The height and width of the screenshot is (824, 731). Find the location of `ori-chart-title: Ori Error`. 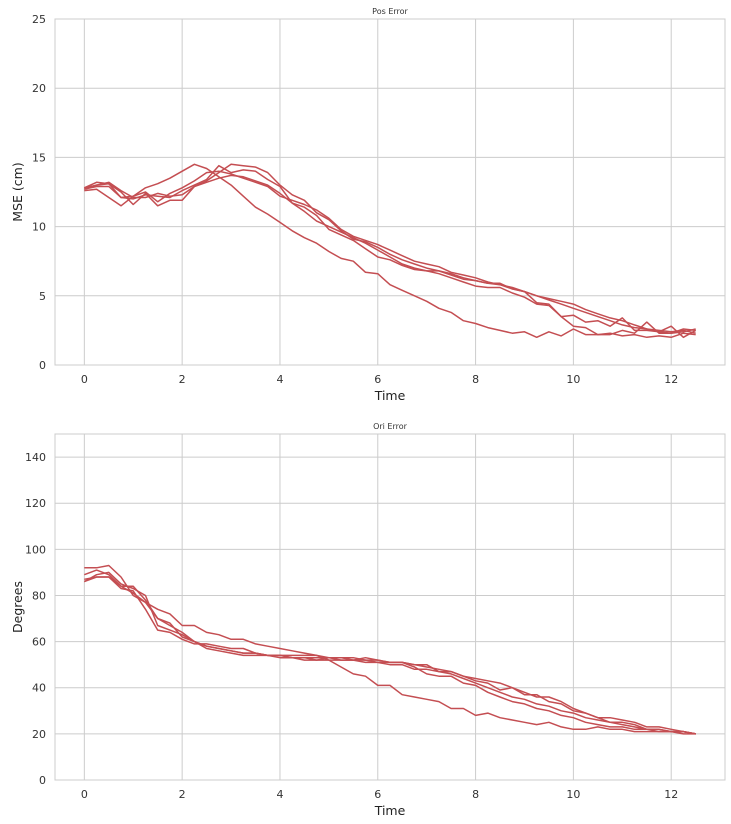

ori-chart-title: Ori Error is located at coordinates (390, 426).